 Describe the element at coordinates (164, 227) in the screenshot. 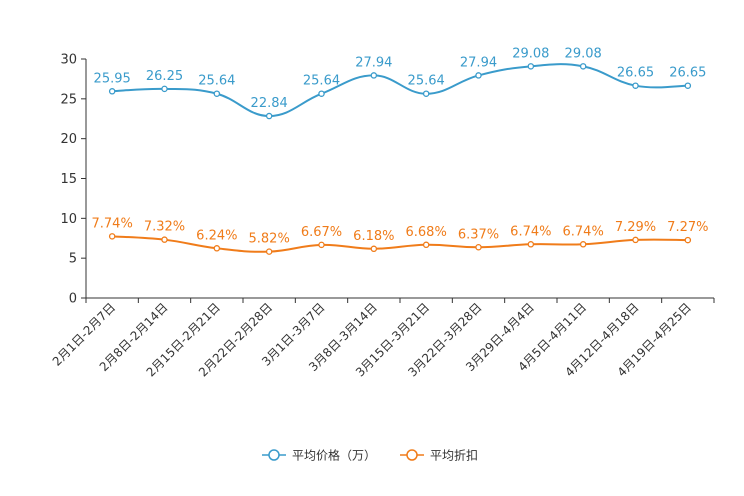

I see `data-label: 7.32%` at that location.